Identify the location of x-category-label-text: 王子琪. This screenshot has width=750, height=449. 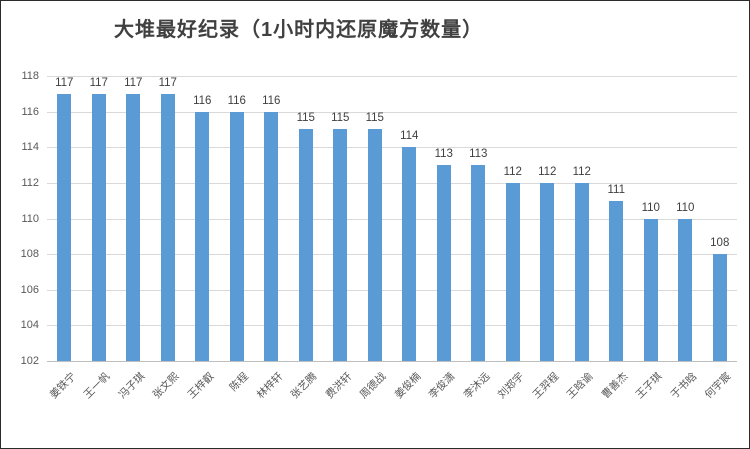
(649, 386).